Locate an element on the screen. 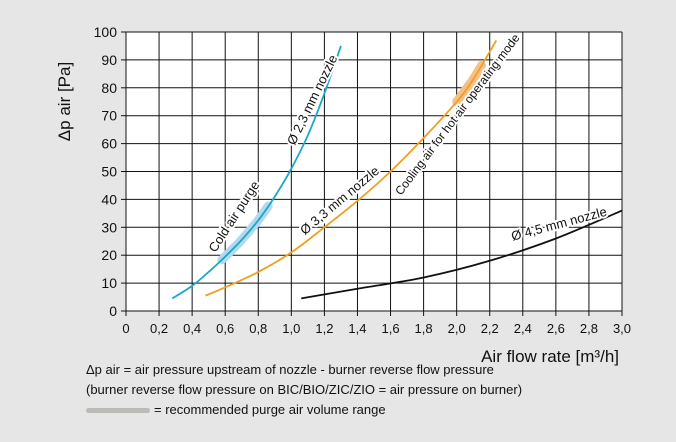 The height and width of the screenshot is (442, 676). y-tick-label: 90 is located at coordinates (109, 60).